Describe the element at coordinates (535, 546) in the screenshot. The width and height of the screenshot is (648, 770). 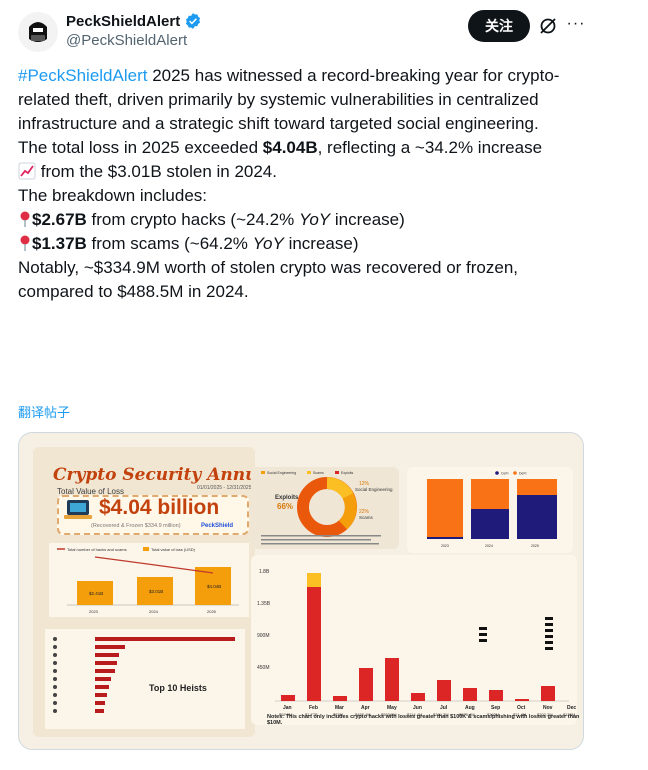
I see `stack-year-2025: 2025` at that location.